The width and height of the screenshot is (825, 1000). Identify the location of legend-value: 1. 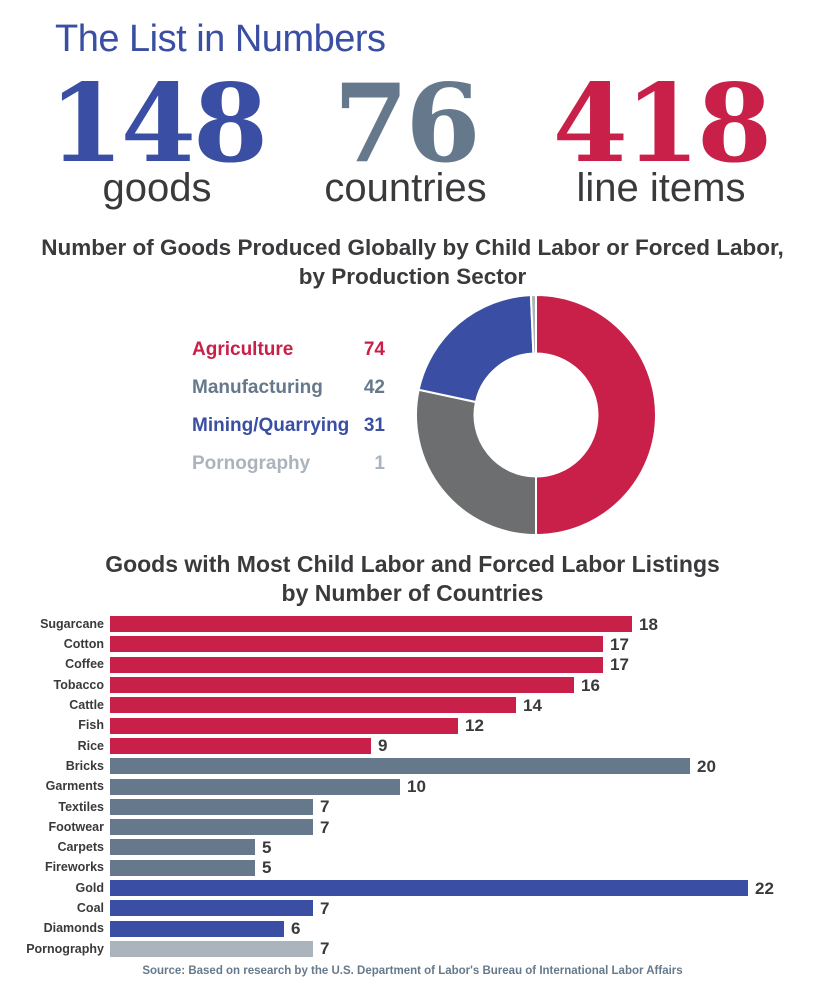
(379, 463).